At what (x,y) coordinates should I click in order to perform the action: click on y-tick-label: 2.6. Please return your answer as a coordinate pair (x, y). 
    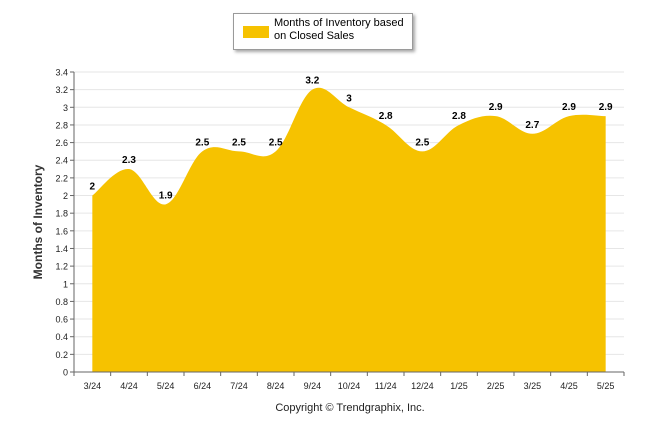
    Looking at the image, I should click on (61, 143).